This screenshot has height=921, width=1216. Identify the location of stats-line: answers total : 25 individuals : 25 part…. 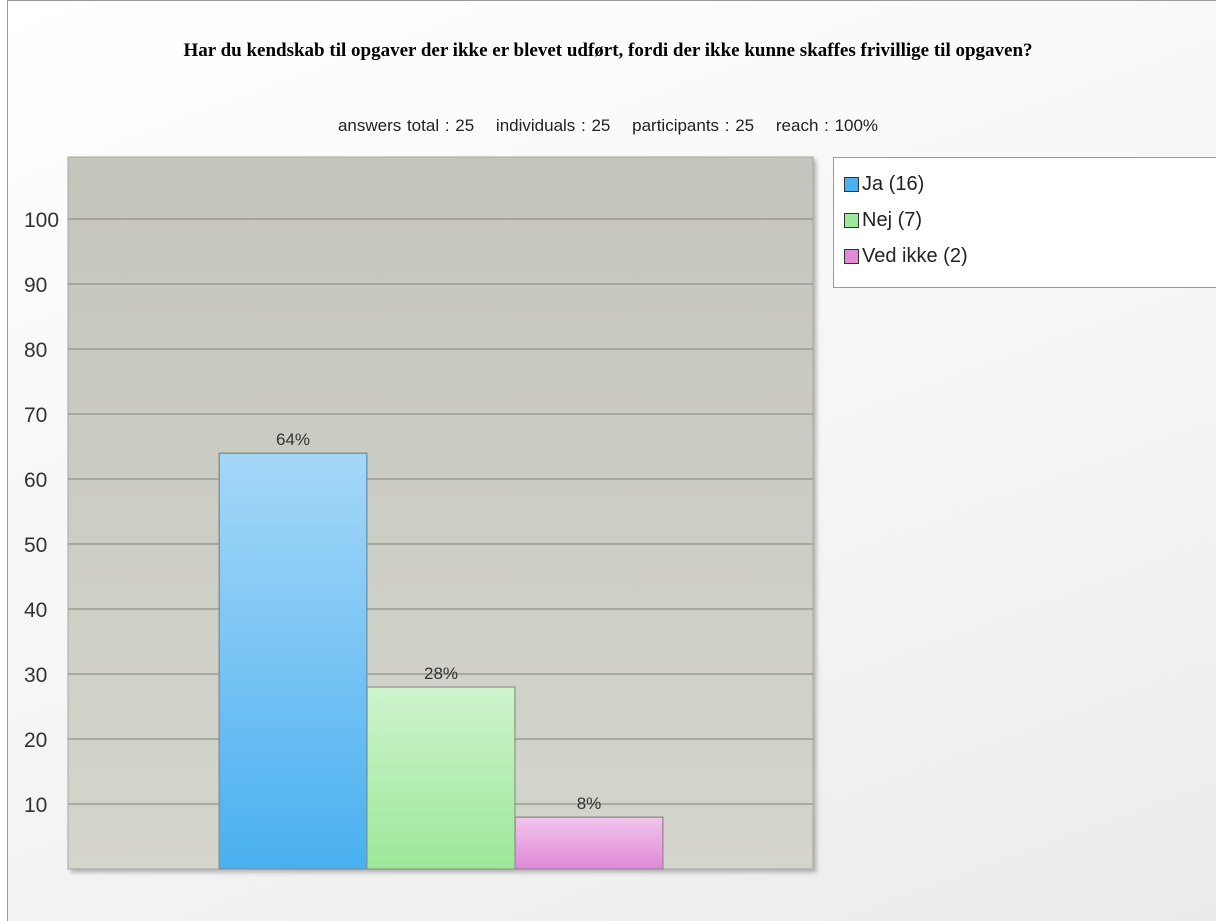
(608, 126).